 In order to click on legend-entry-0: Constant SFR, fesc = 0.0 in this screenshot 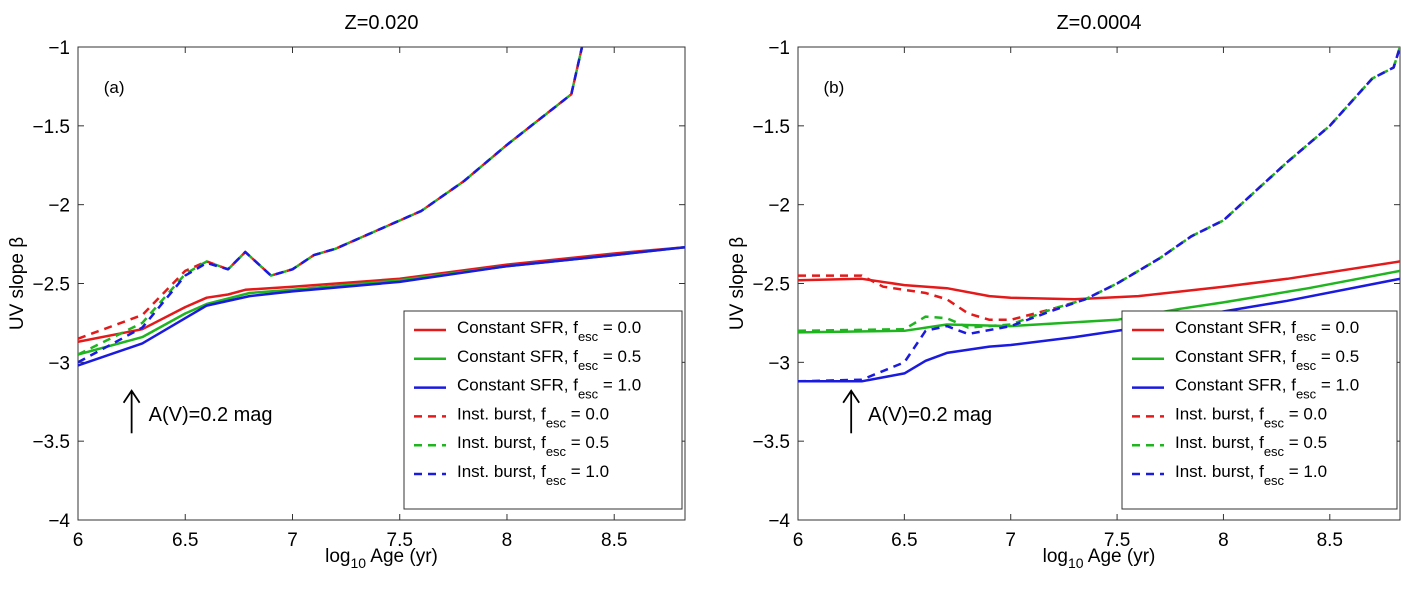, I will do `click(1267, 331)`.